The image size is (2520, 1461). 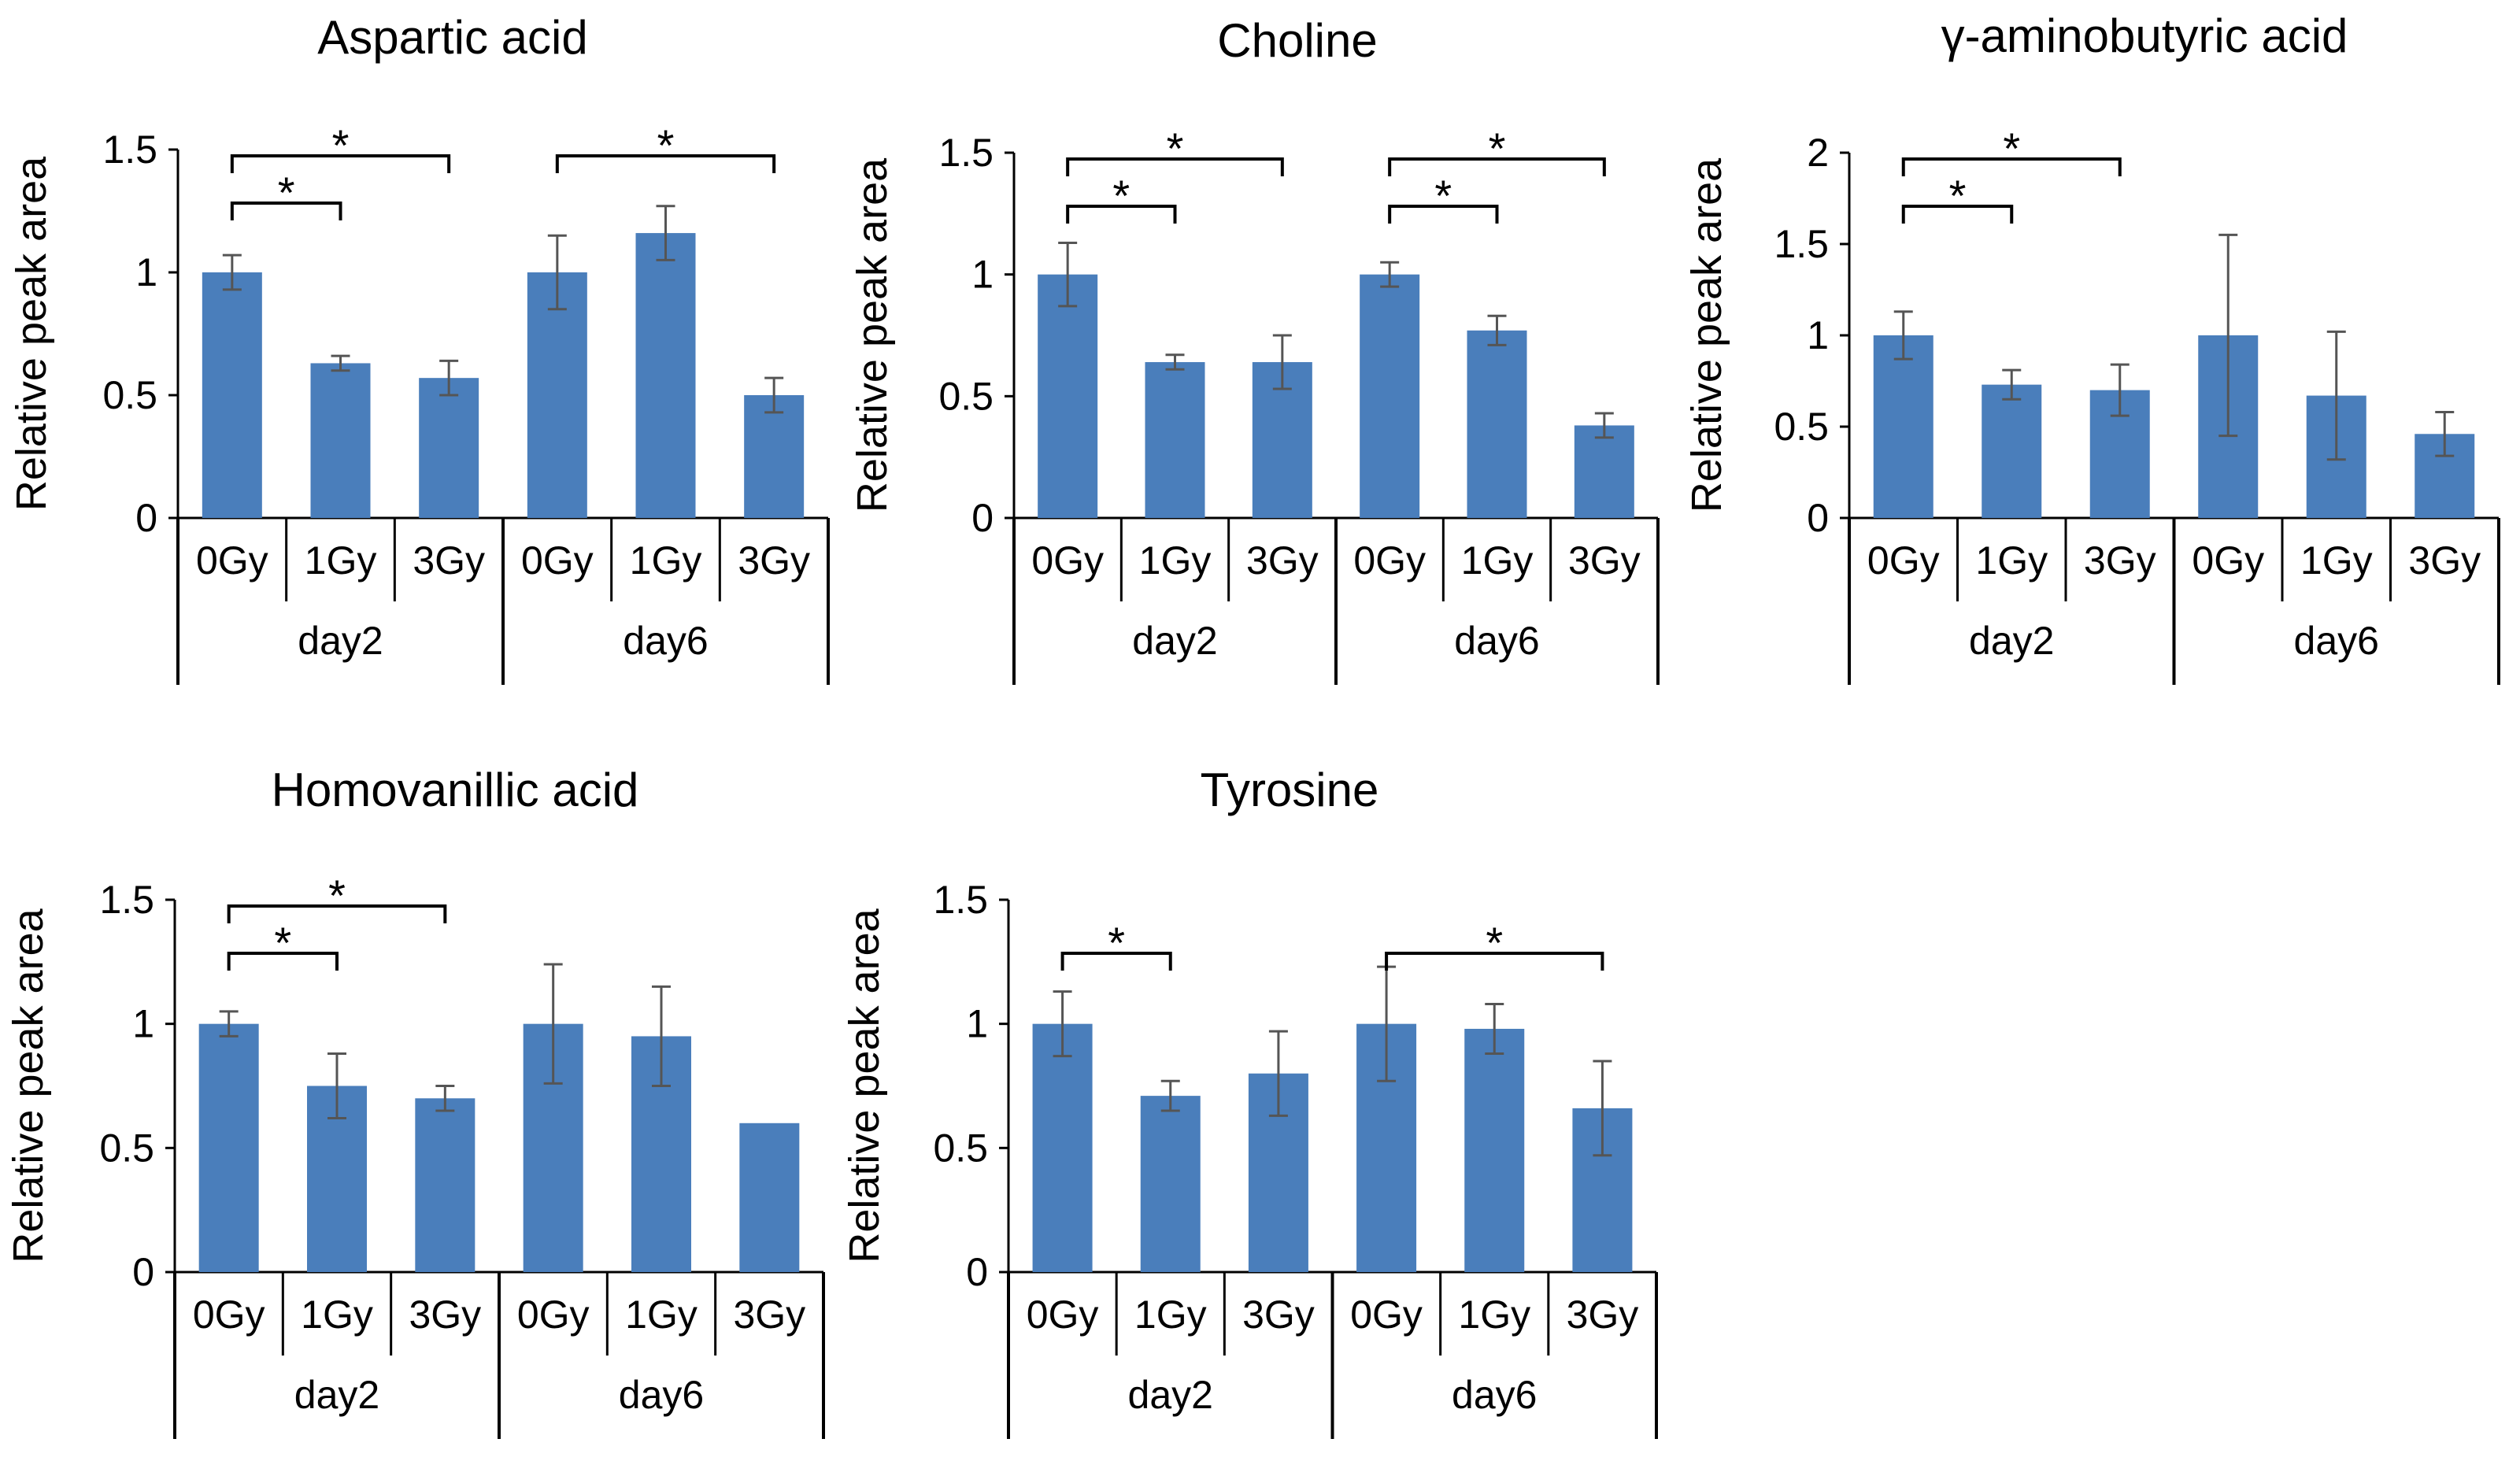 What do you see at coordinates (1290, 790) in the screenshot?
I see `chart-title: Tyrosine` at bounding box center [1290, 790].